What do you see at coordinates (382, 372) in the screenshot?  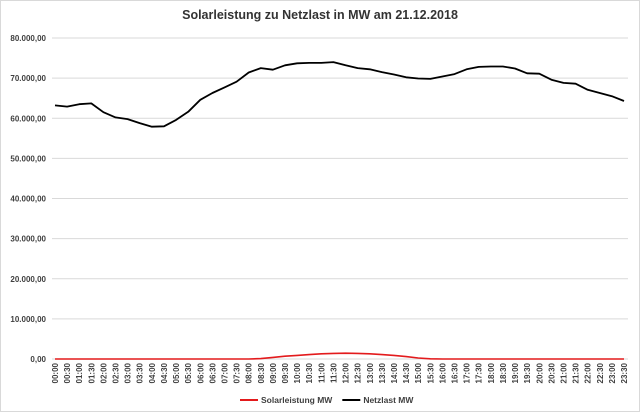 I see `x-tick-label: 13:30` at bounding box center [382, 372].